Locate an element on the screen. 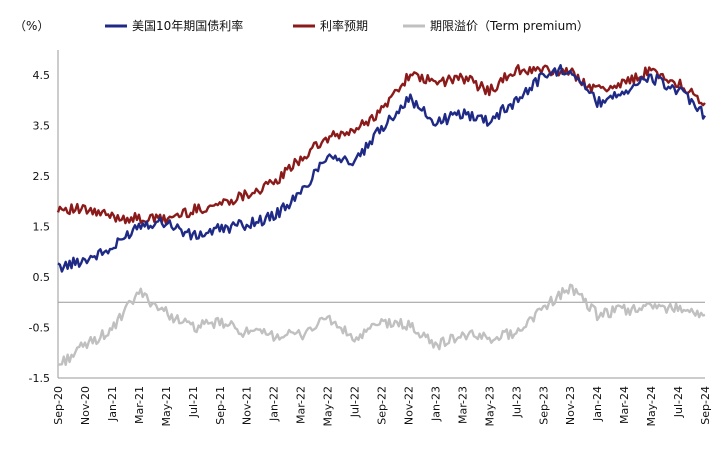  x-tick-label: May-22 is located at coordinates (328, 406).